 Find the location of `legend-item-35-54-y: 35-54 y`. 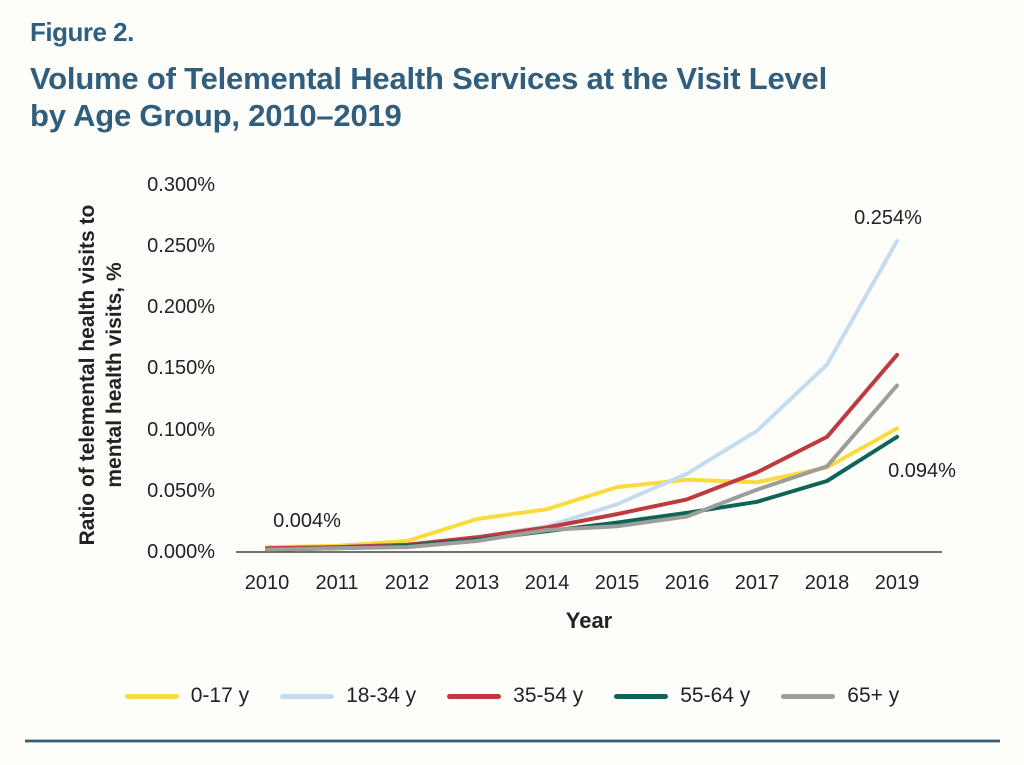

legend-item-35-54-y: 35-54 y is located at coordinates (515, 696).